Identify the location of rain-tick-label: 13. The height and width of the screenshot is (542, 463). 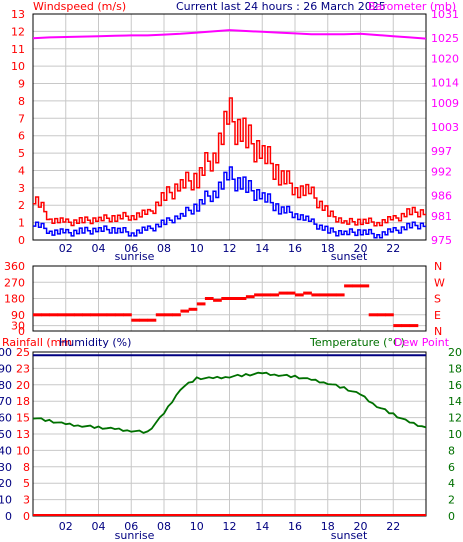
(23, 434).